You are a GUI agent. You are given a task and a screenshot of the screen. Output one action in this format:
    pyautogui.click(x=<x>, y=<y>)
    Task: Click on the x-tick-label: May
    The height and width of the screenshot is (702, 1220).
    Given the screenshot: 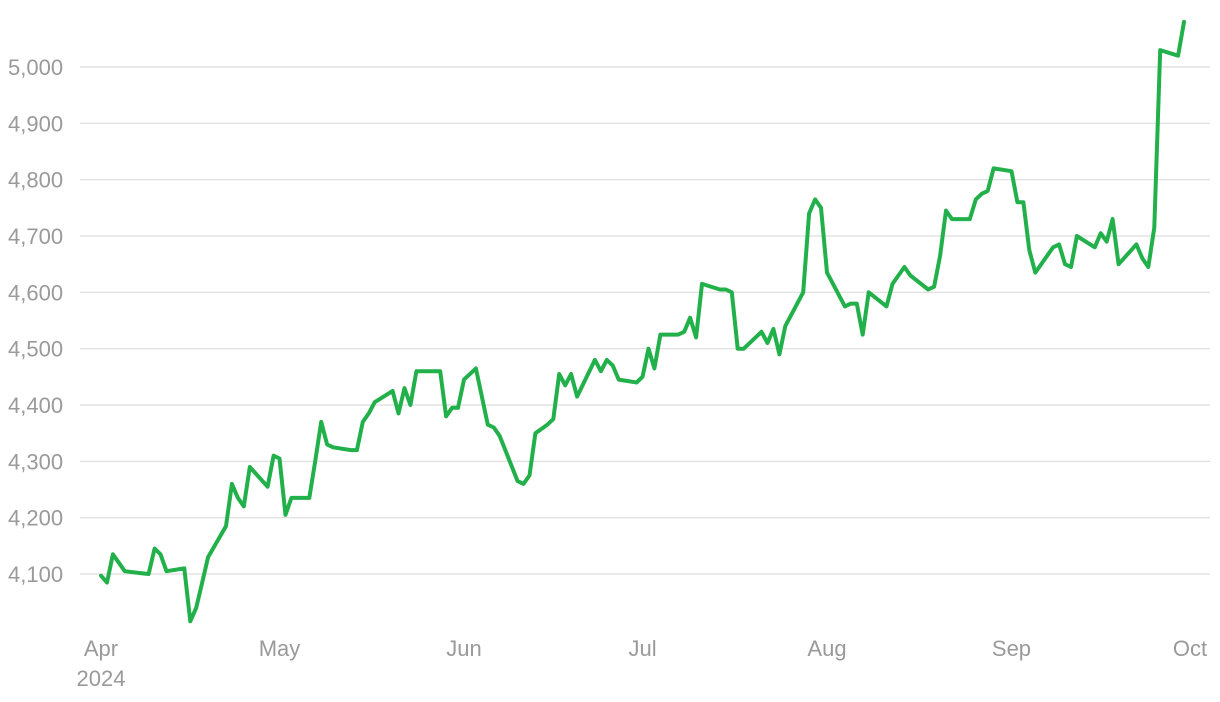 What is the action you would take?
    pyautogui.click(x=280, y=648)
    